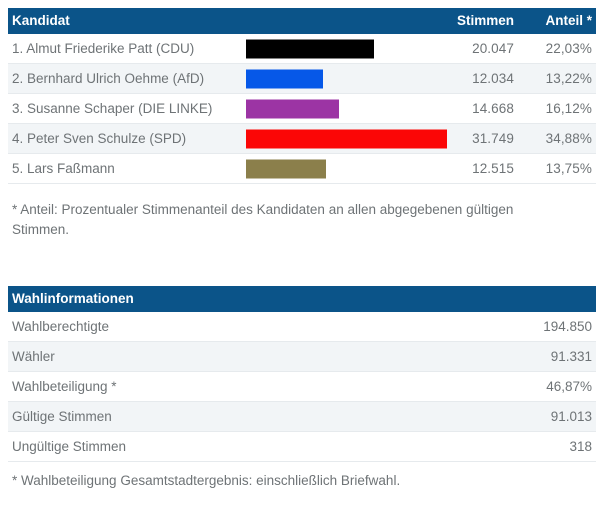 The width and height of the screenshot is (604, 505). I want to click on election-info-value: 318, so click(580, 446).